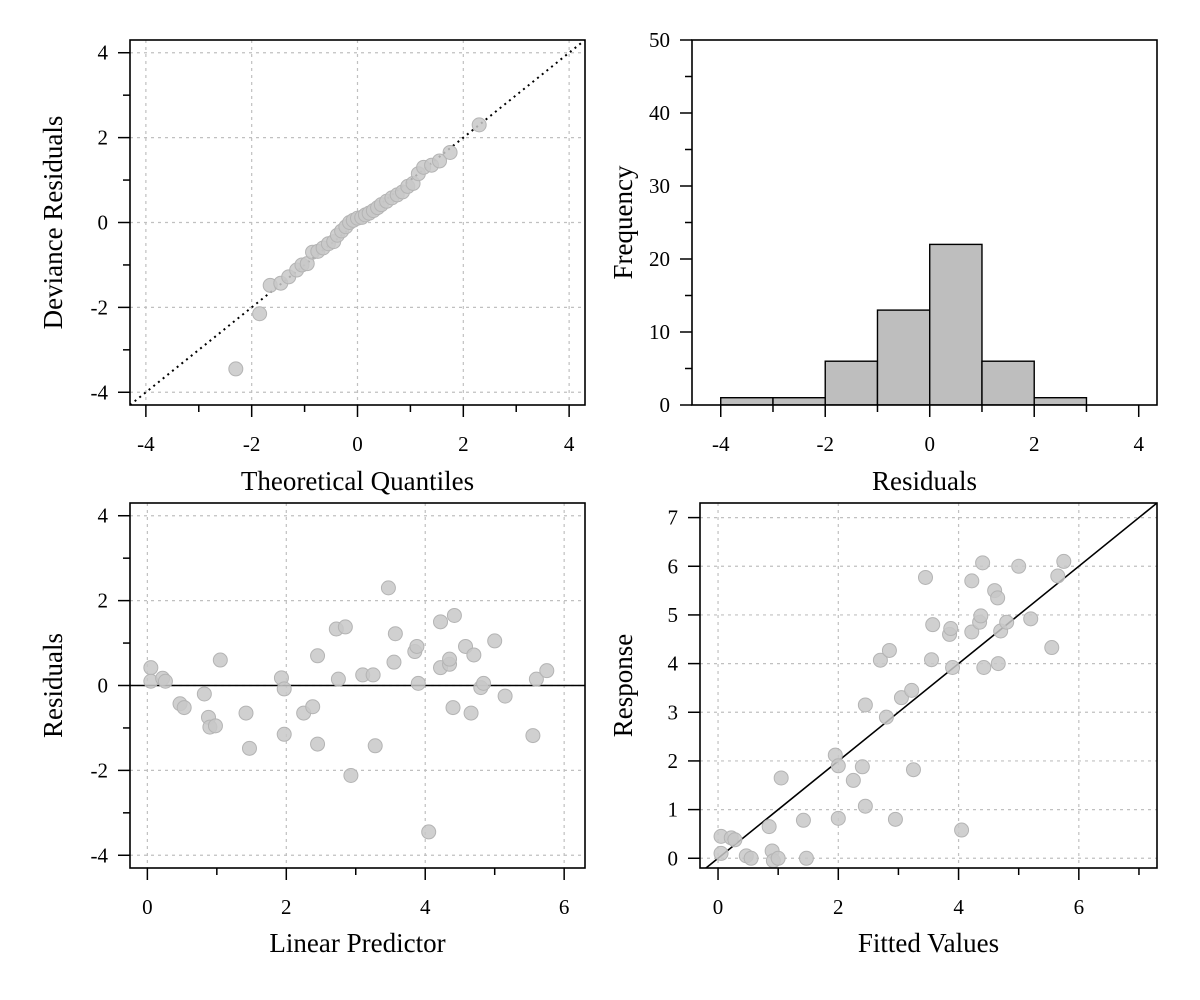 The height and width of the screenshot is (1000, 1200). I want to click on y-tick-label: 40, so click(659, 113).